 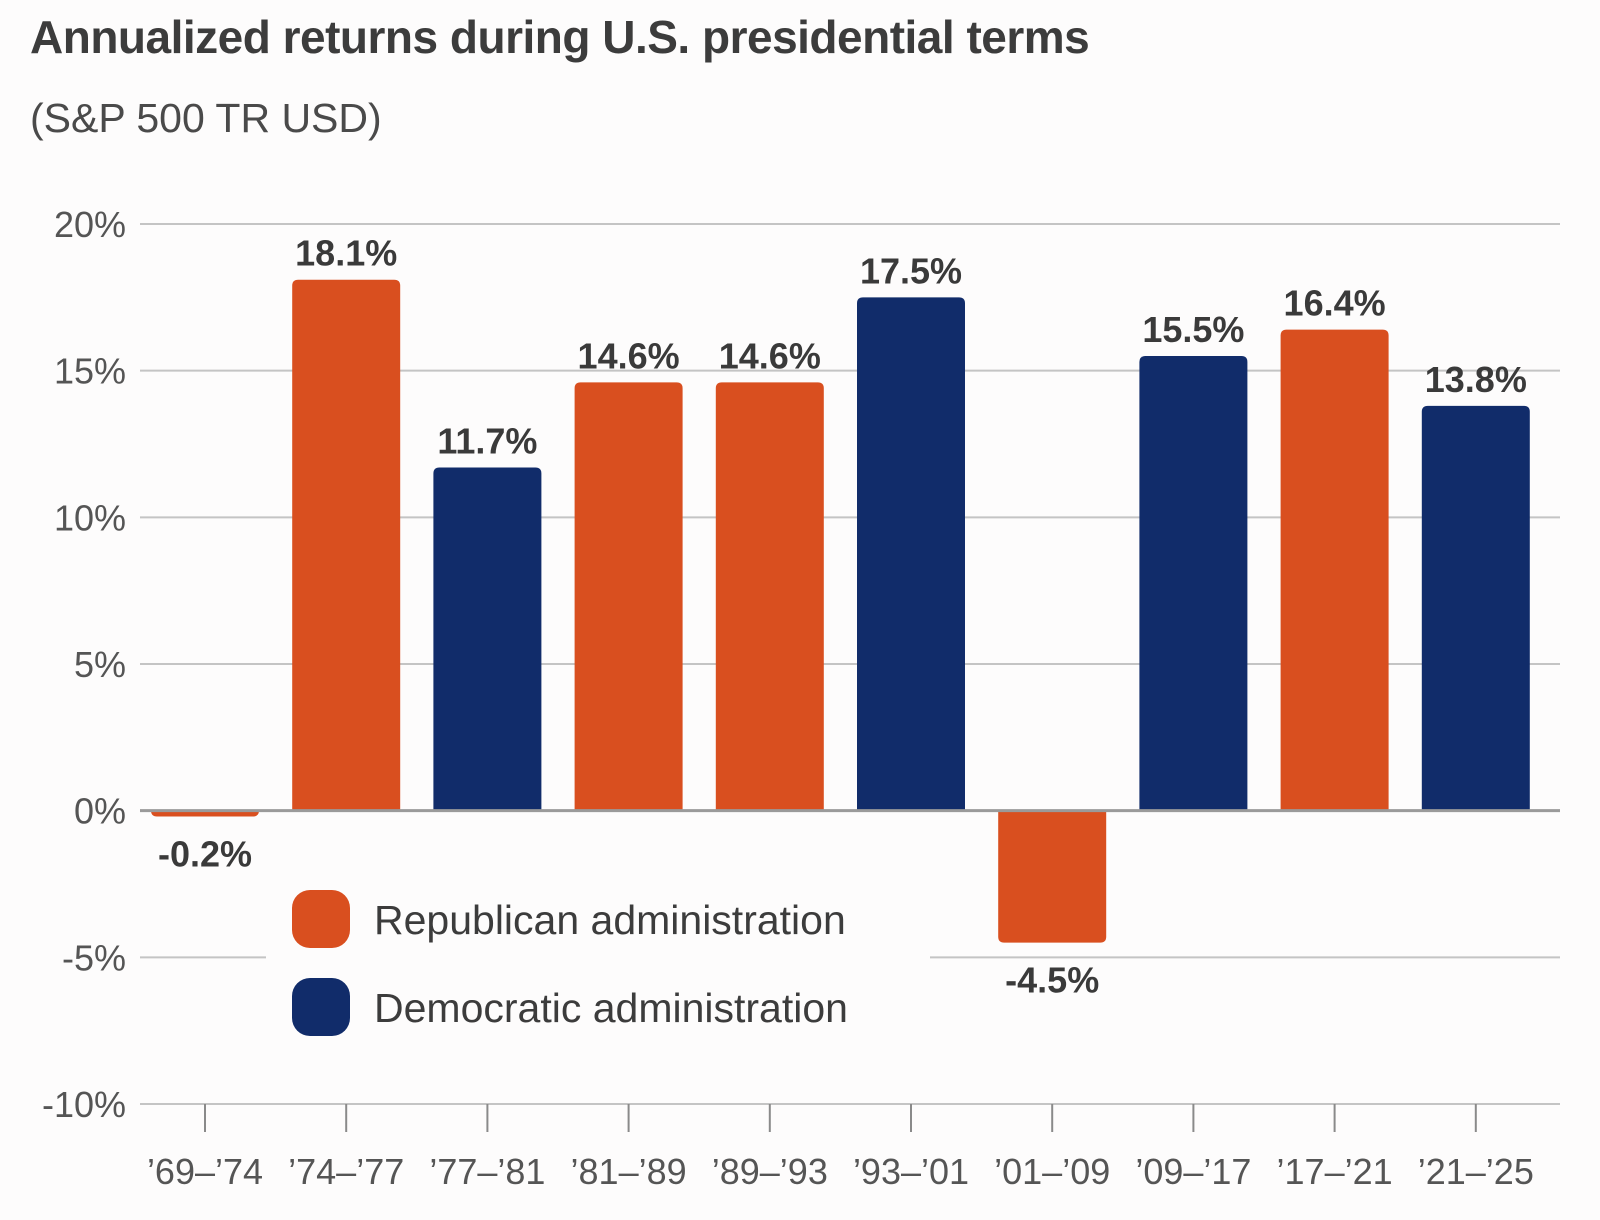 What do you see at coordinates (206, 118) in the screenshot?
I see `chart-subtitle: (S&P 500 TR USD)` at bounding box center [206, 118].